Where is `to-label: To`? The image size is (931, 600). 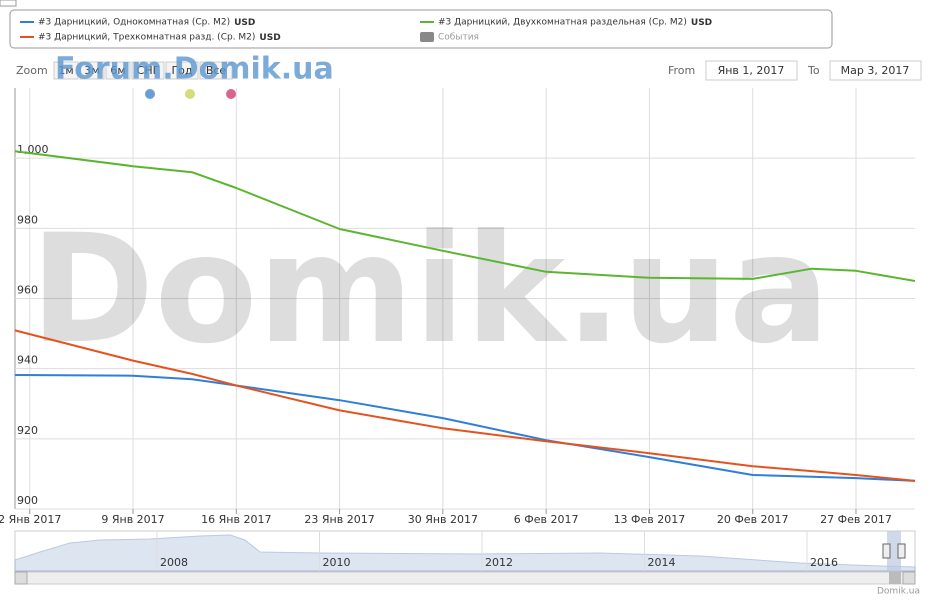 to-label: To is located at coordinates (813, 70).